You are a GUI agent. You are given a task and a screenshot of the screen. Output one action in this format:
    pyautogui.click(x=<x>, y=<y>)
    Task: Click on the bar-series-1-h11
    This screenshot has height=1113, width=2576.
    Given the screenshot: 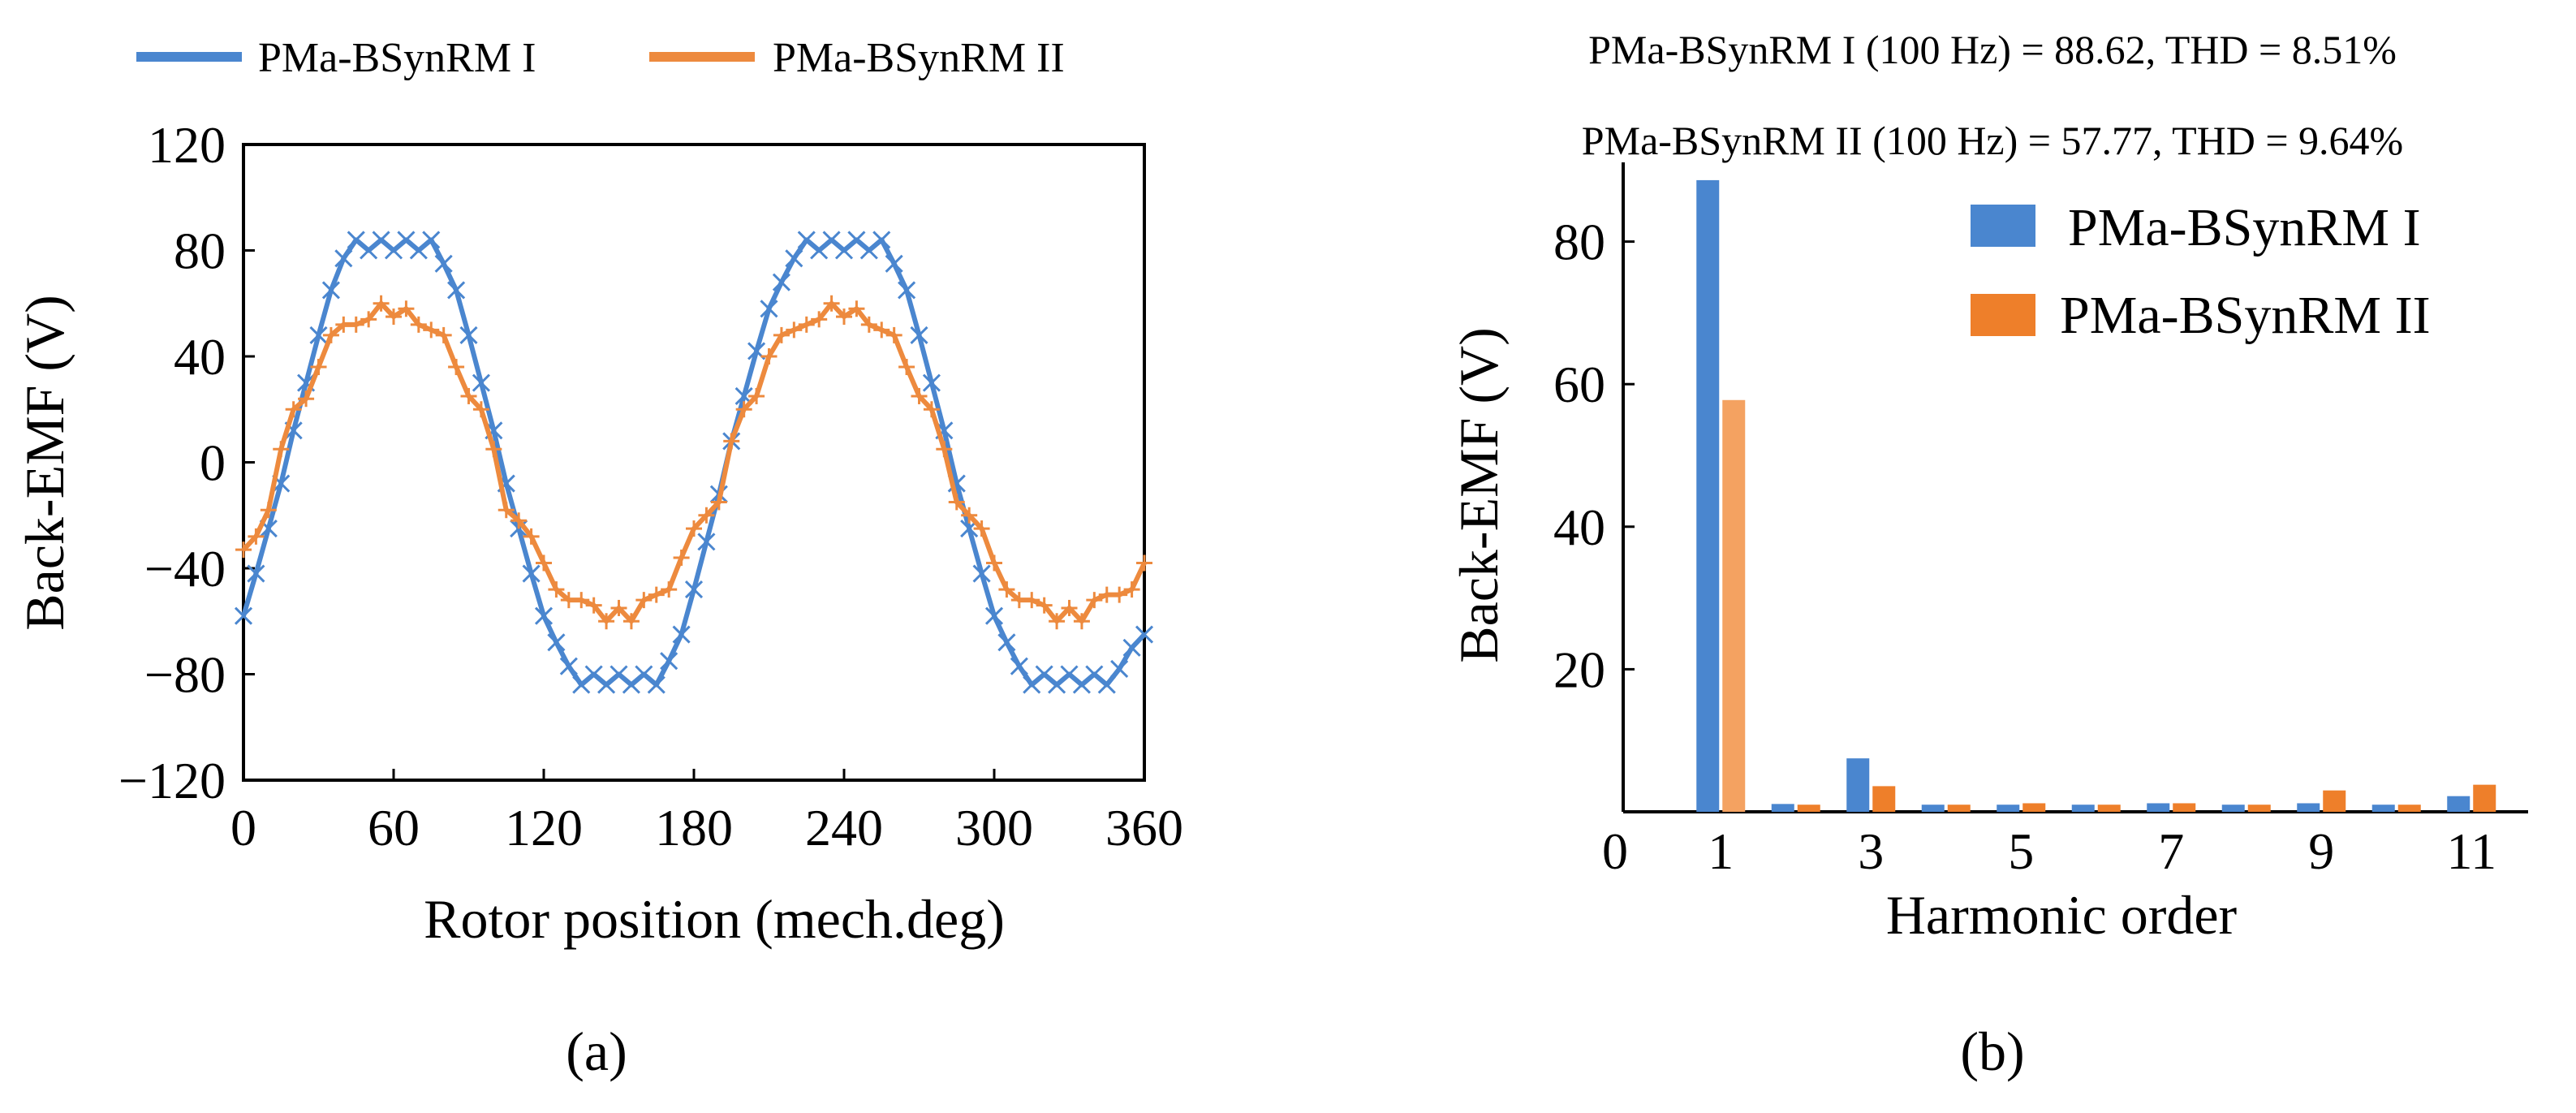 What is the action you would take?
    pyautogui.click(x=2458, y=804)
    